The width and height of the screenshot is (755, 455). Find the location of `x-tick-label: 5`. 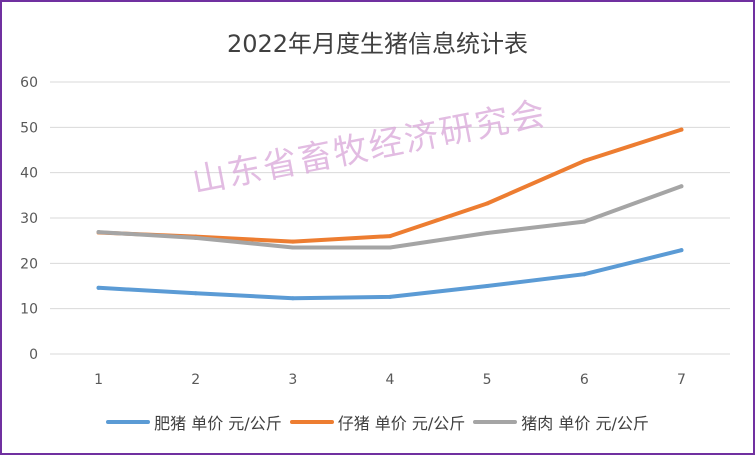

x-tick-label: 5 is located at coordinates (487, 380).